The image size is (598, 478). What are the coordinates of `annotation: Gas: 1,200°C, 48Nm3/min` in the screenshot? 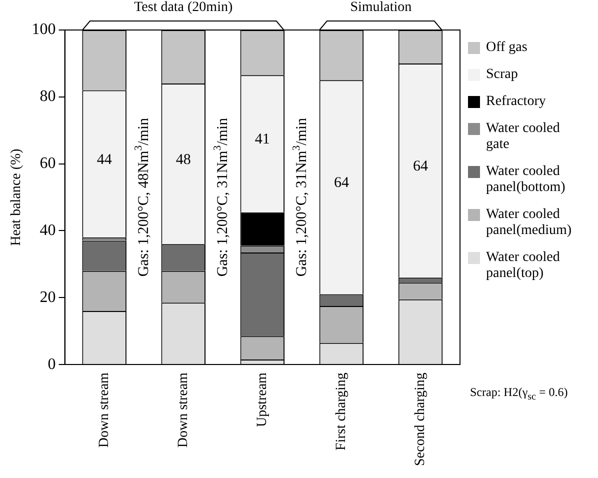 It's located at (142, 197).